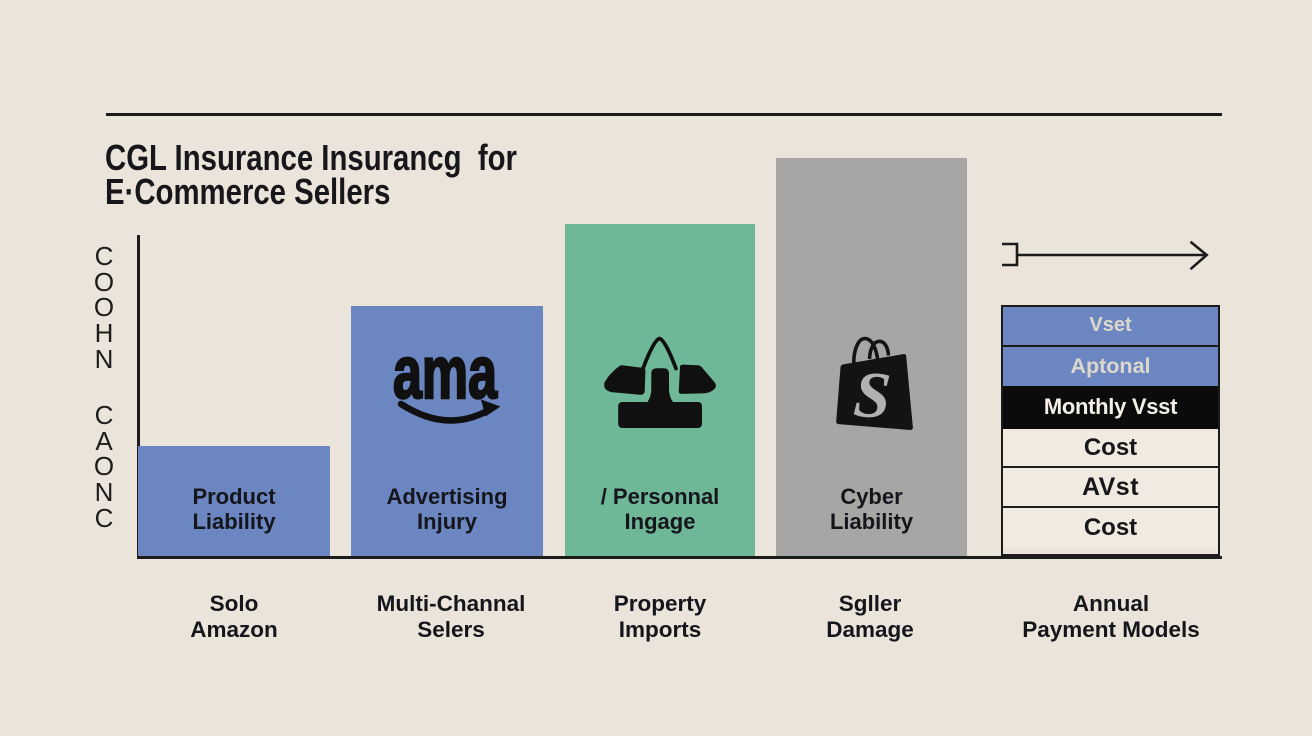  Describe the element at coordinates (872, 395) in the screenshot. I see `svg-text: S` at that location.